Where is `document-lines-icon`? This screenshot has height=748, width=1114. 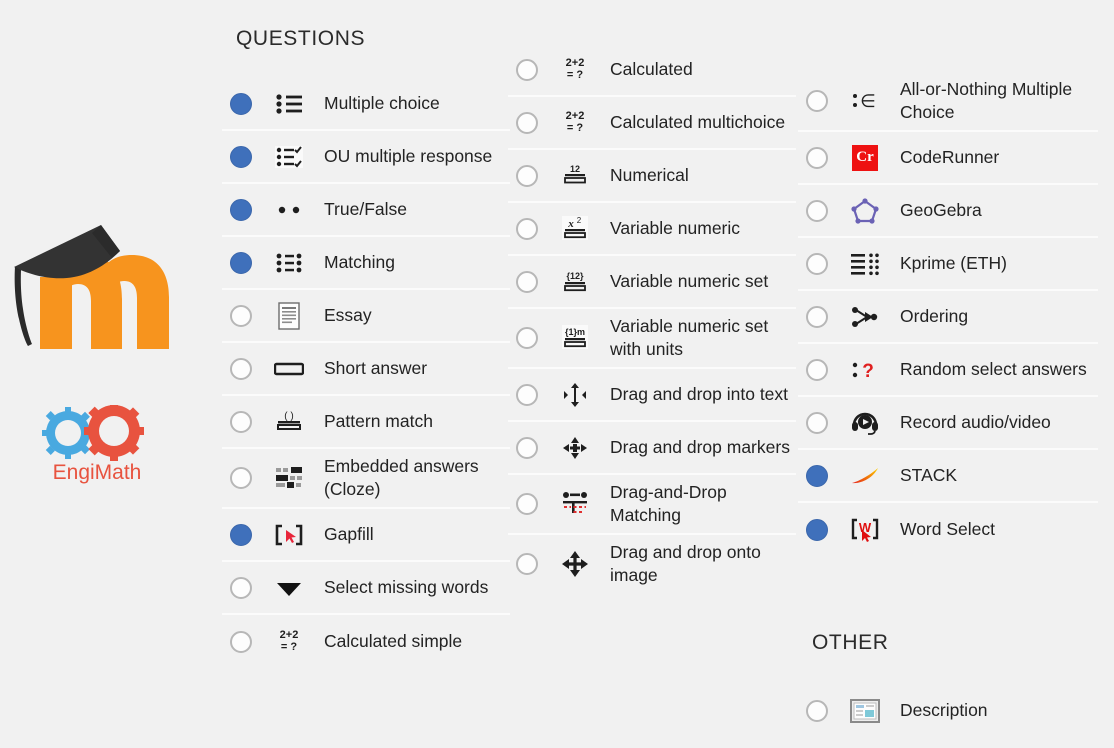
document-lines-icon is located at coordinates (289, 316).